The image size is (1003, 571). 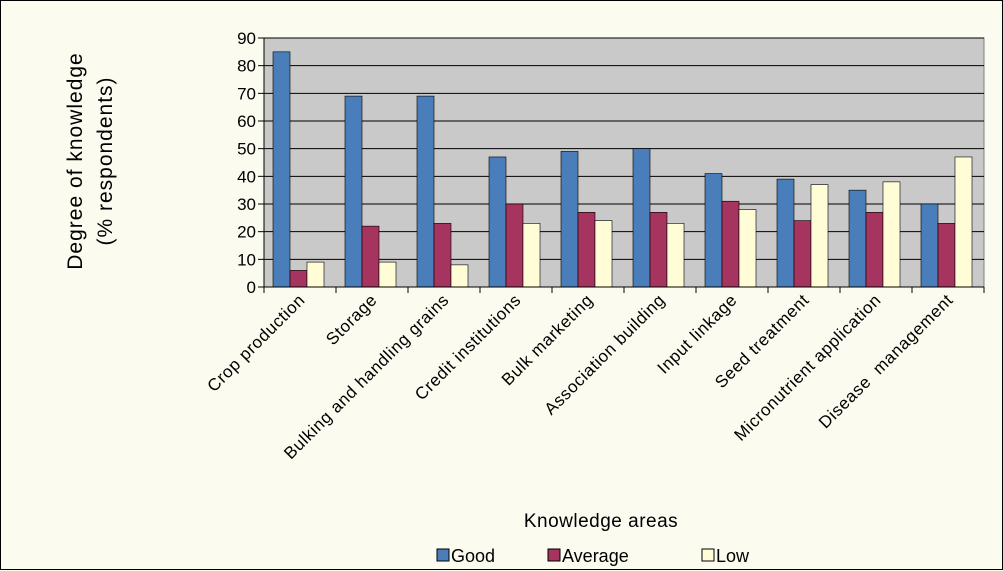 What do you see at coordinates (246, 204) in the screenshot?
I see `y-tick-label: 30` at bounding box center [246, 204].